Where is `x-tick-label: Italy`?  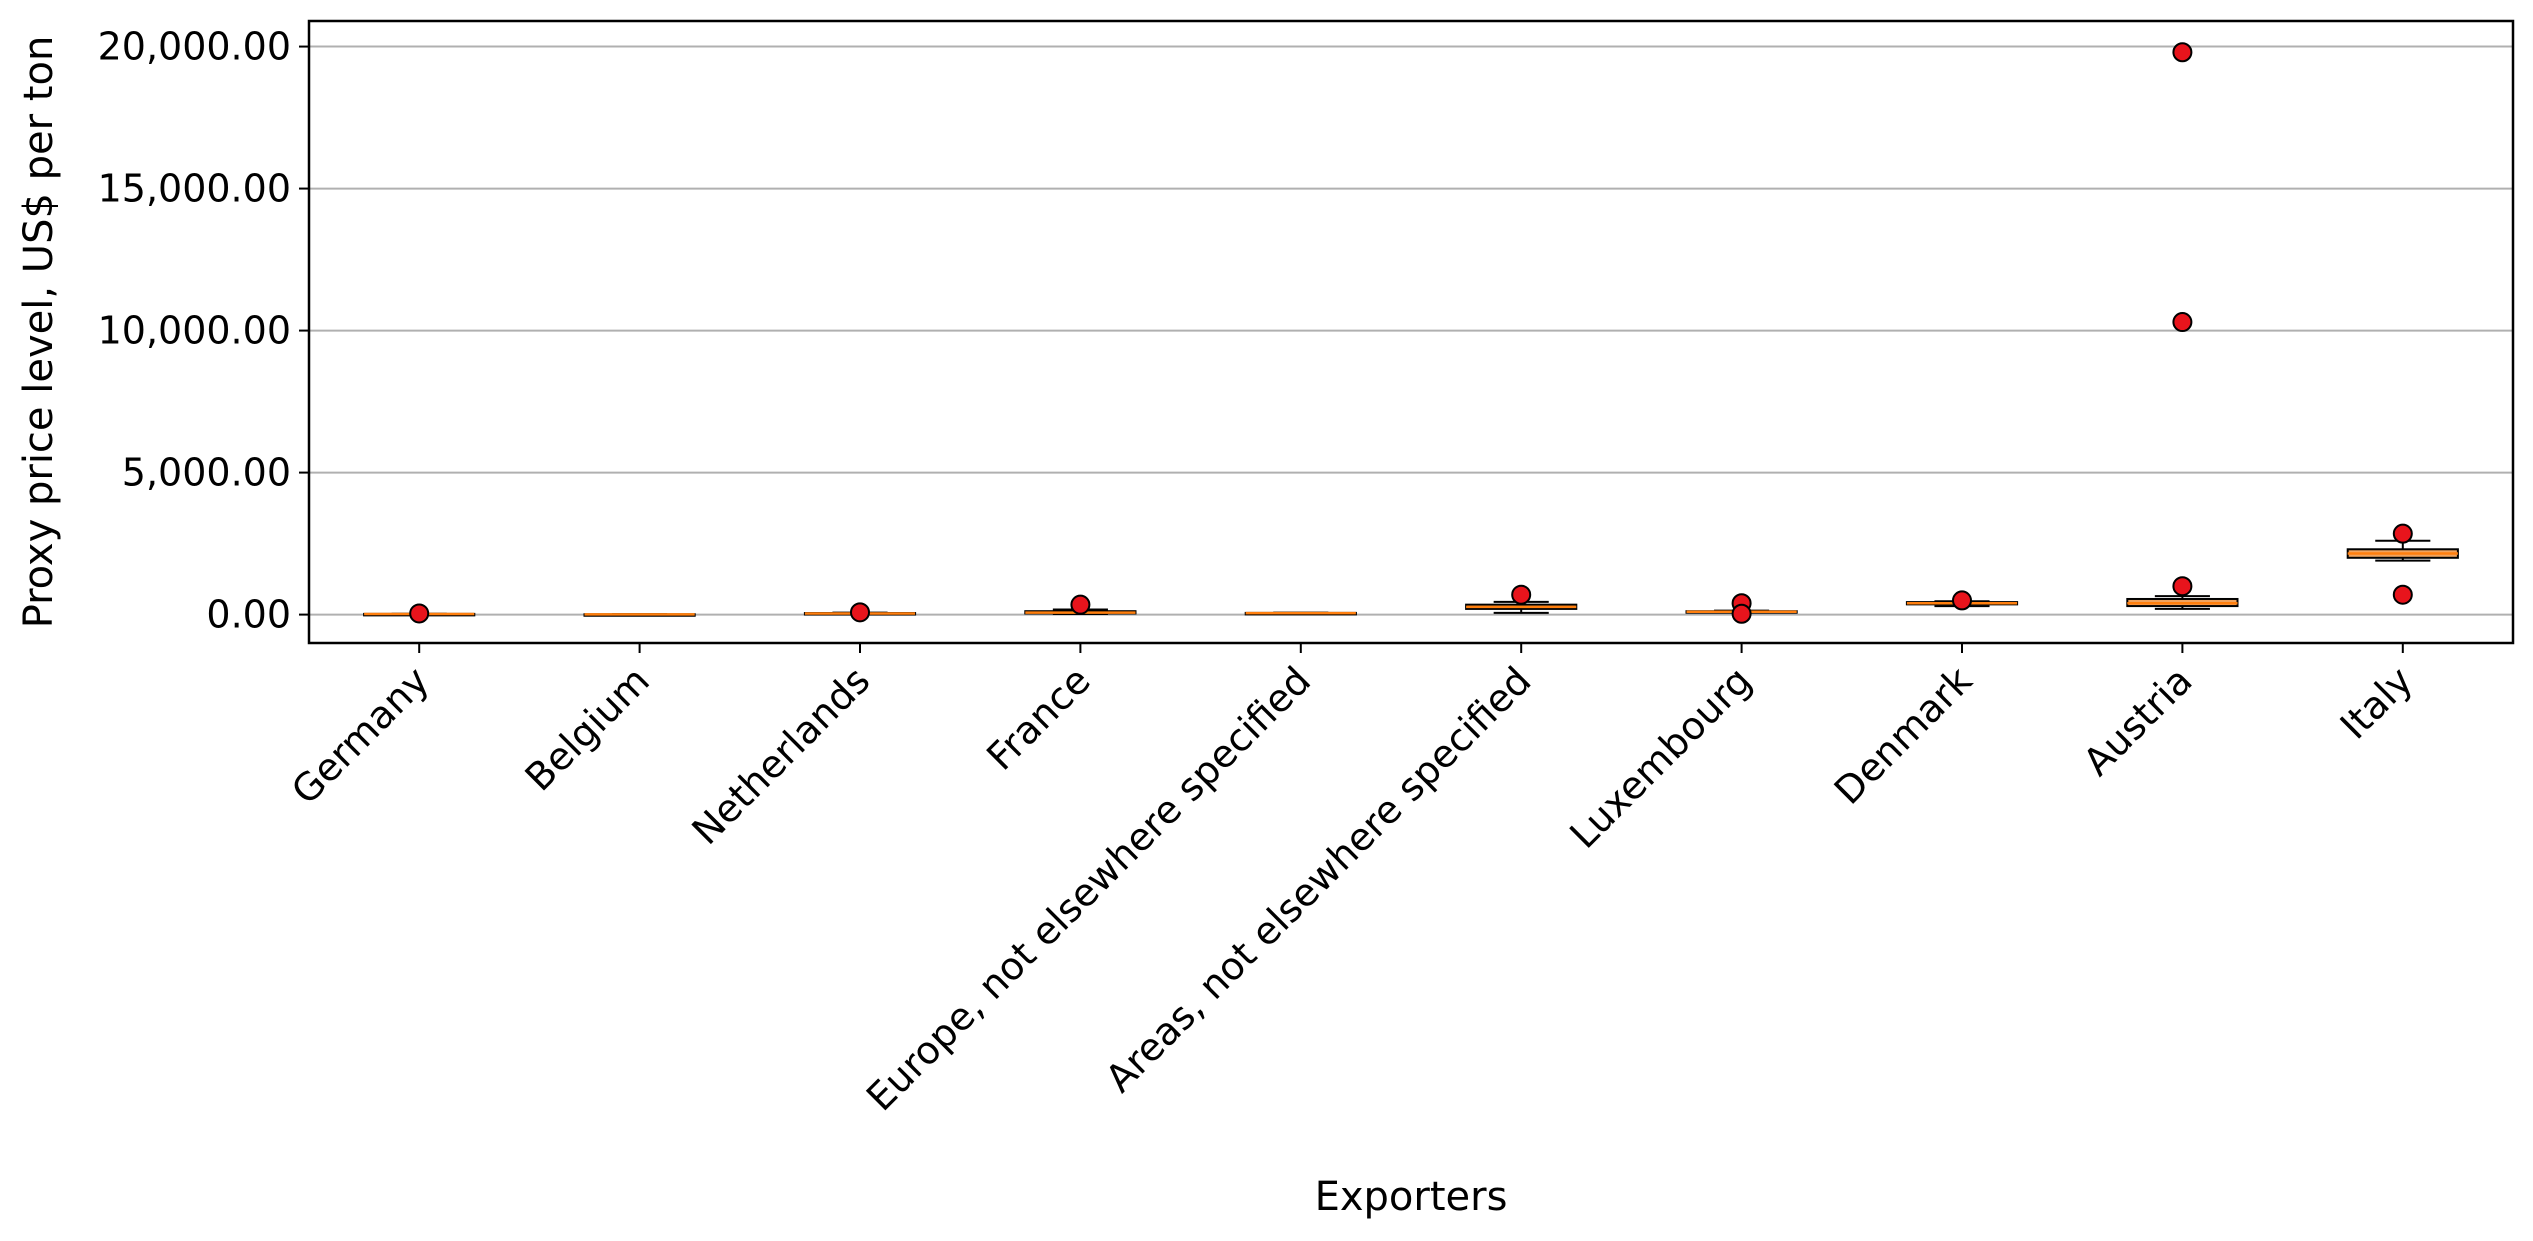 x-tick-label: Italy is located at coordinates (2376, 702).